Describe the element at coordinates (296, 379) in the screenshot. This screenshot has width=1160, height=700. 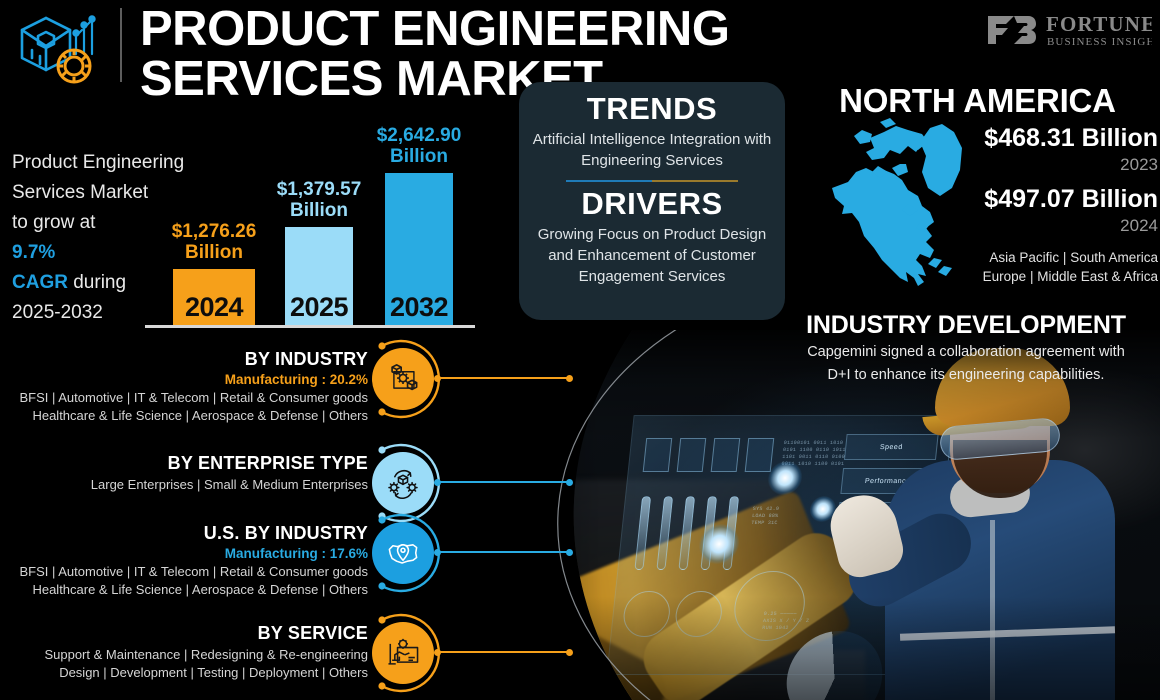
I see `segment-highlight-by-industry: Manufacturing : 20.2%` at that location.